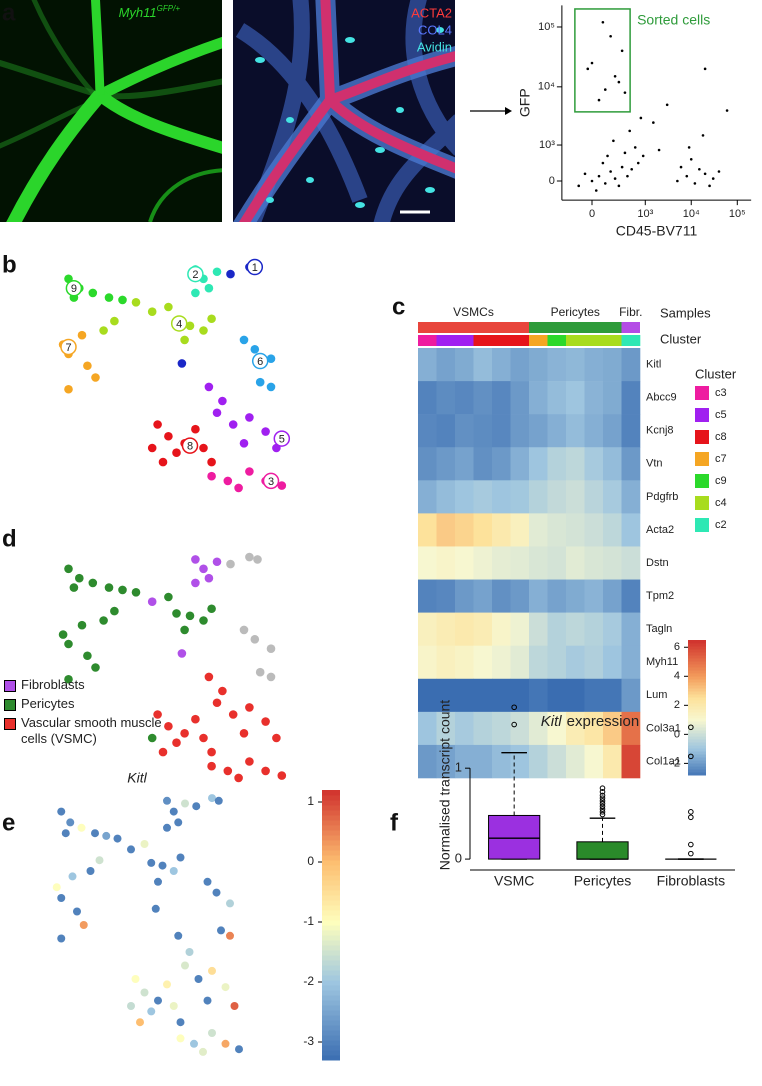 This screenshot has width=762, height=1086. I want to click on legend-swatch, so click(702, 481).